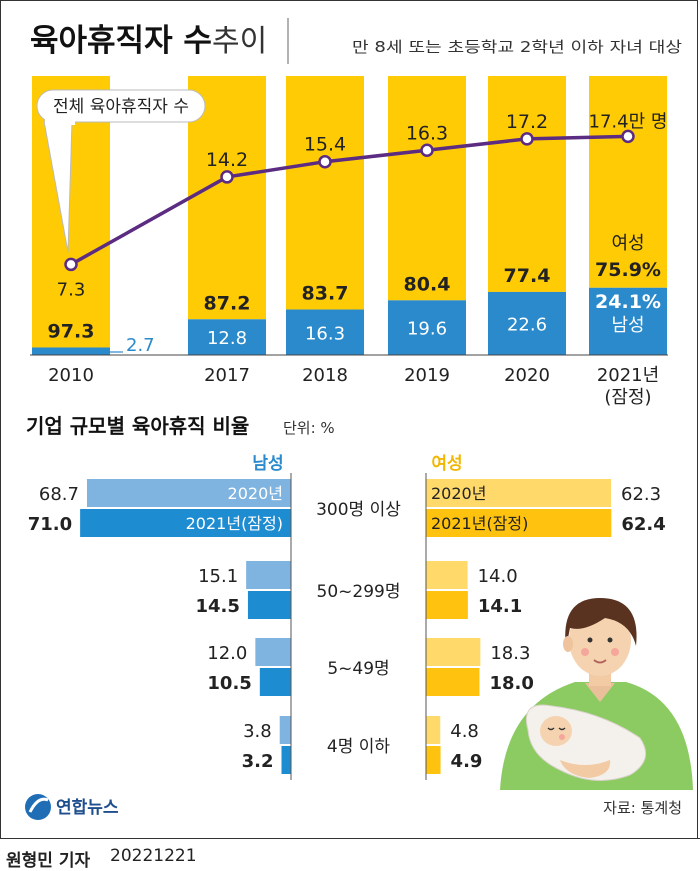 This screenshot has height=871, width=700. I want to click on parent-eye-right, so click(610, 640).